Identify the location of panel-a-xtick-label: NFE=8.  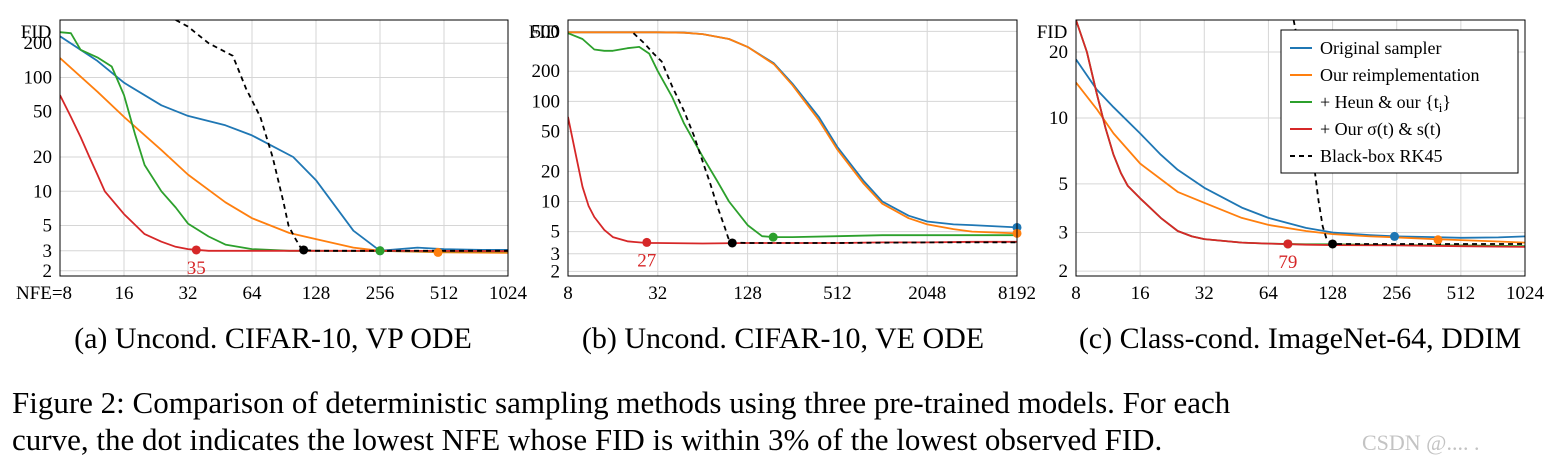
(44, 293).